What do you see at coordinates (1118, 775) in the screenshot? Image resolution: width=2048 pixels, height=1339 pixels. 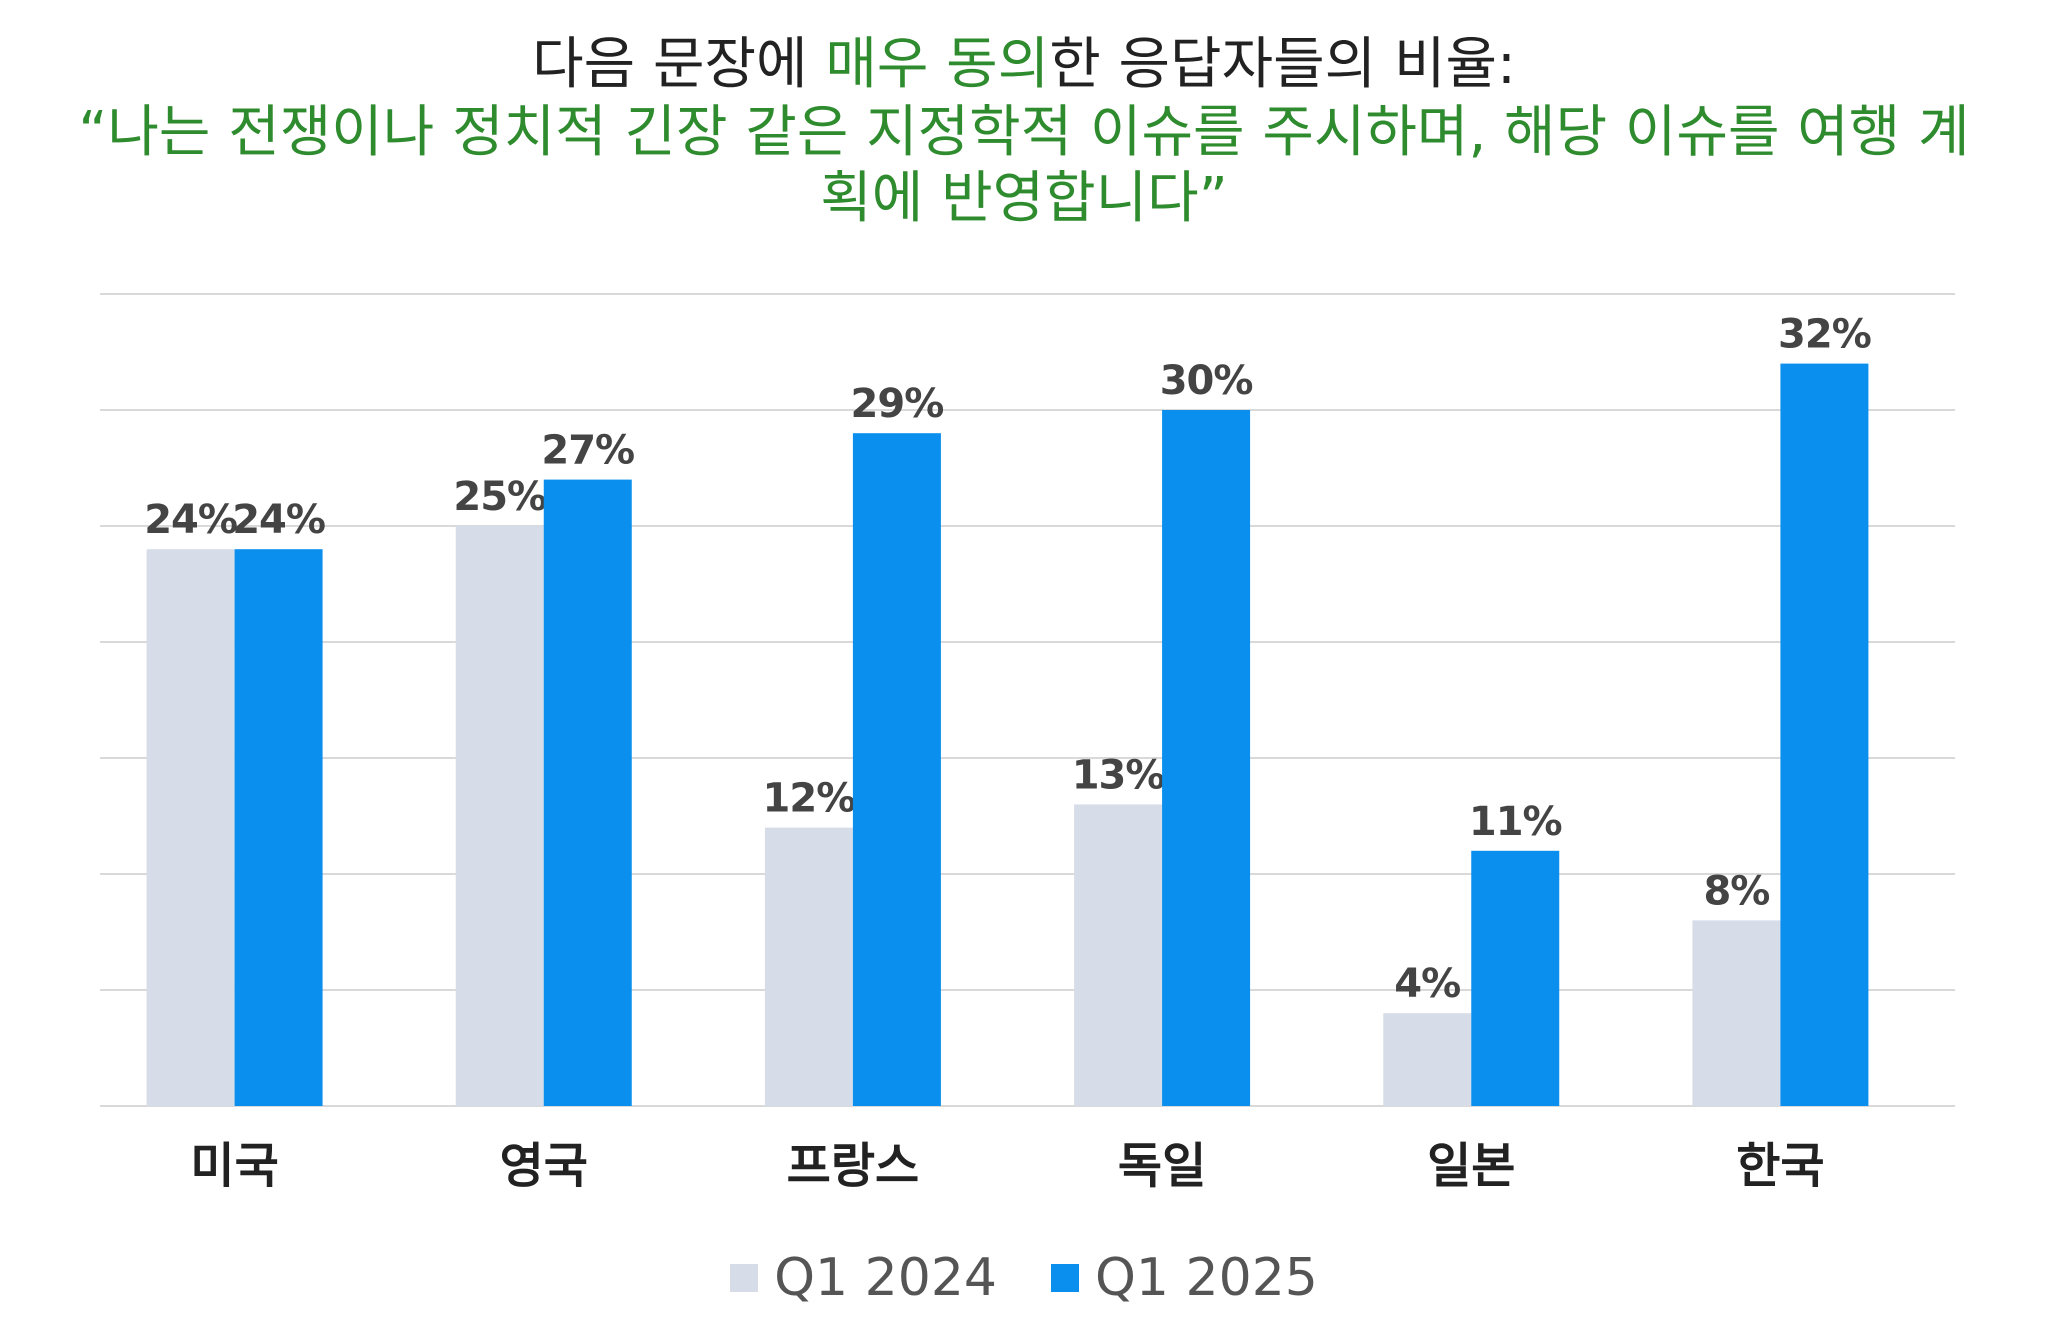 I see `data-label-q1-2024-3: 13%` at bounding box center [1118, 775].